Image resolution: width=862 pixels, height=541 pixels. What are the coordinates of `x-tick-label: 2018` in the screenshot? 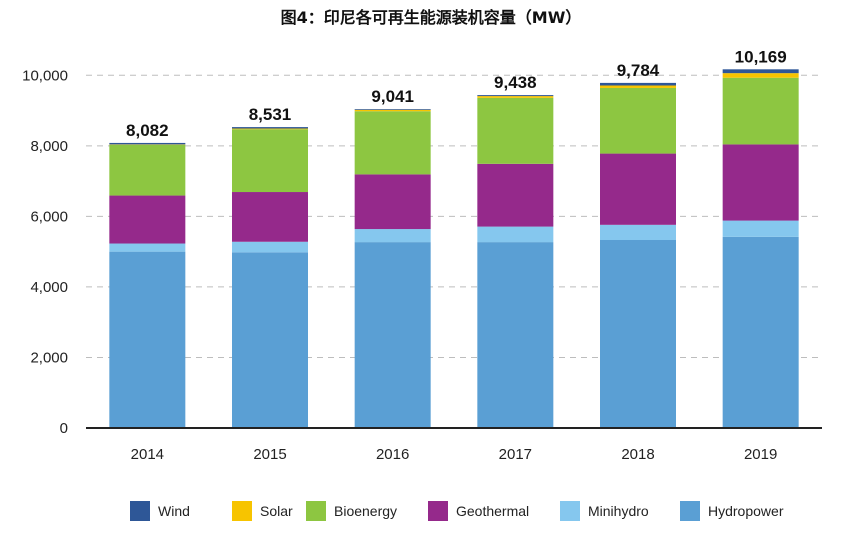 It's located at (637, 454).